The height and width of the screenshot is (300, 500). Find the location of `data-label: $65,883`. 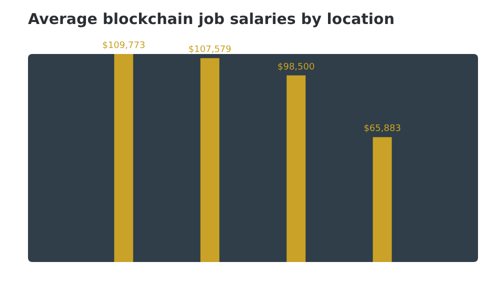

data-label: $65,883 is located at coordinates (382, 129).